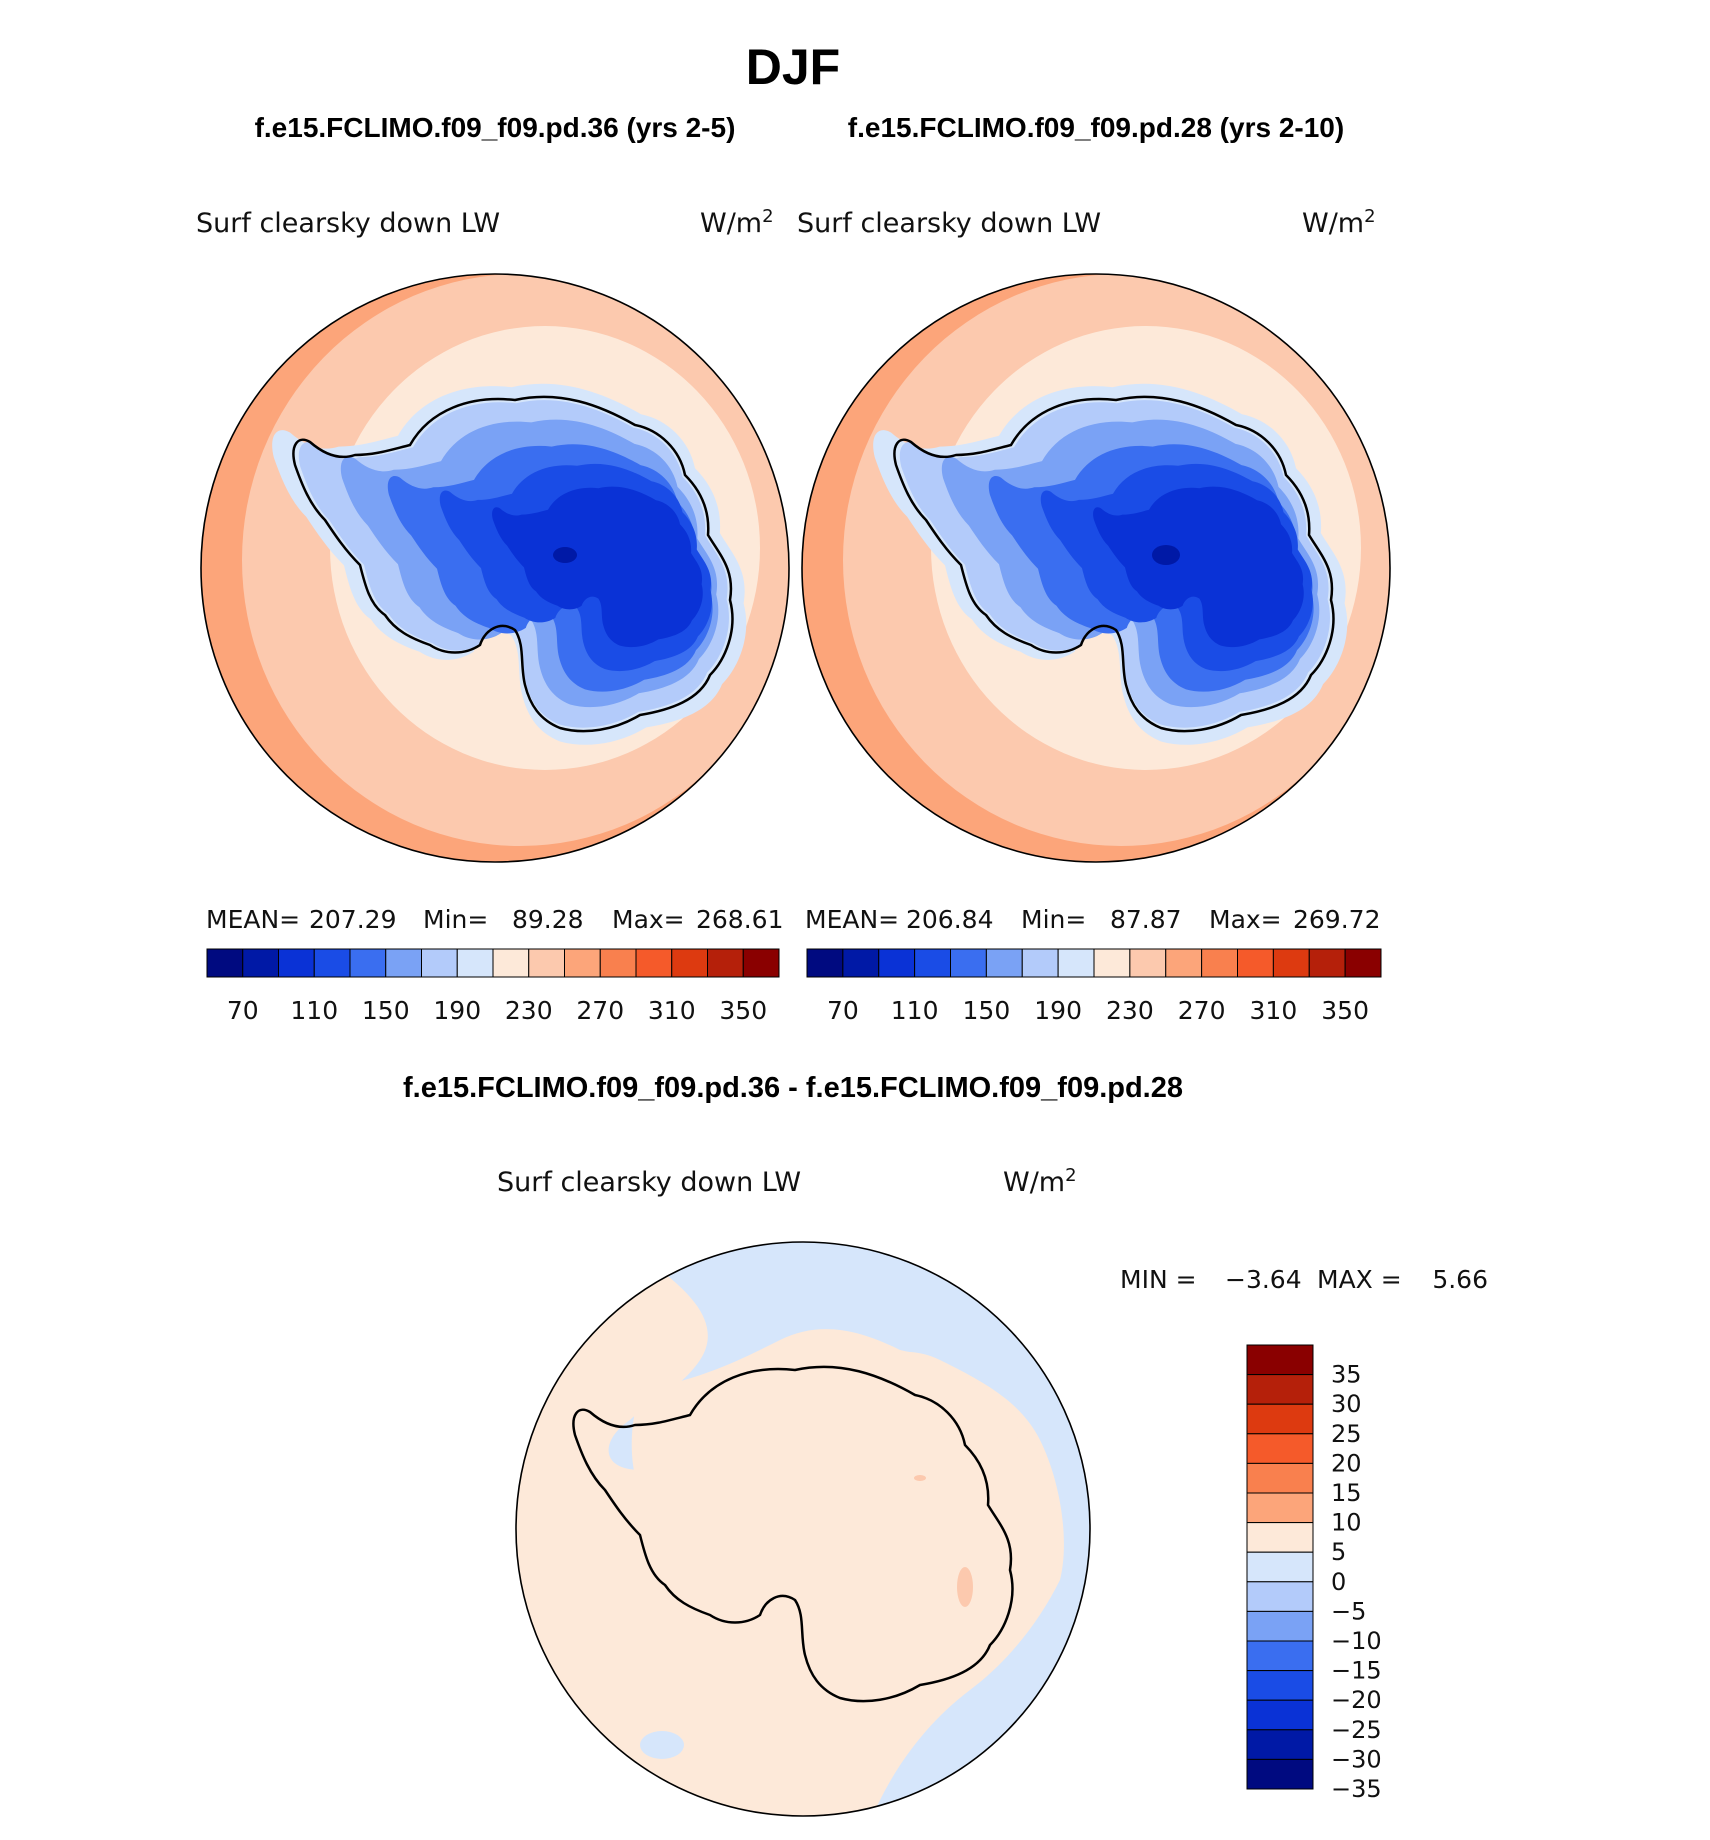  I want to click on diff-max-label: MAX =, so click(1359, 1279).